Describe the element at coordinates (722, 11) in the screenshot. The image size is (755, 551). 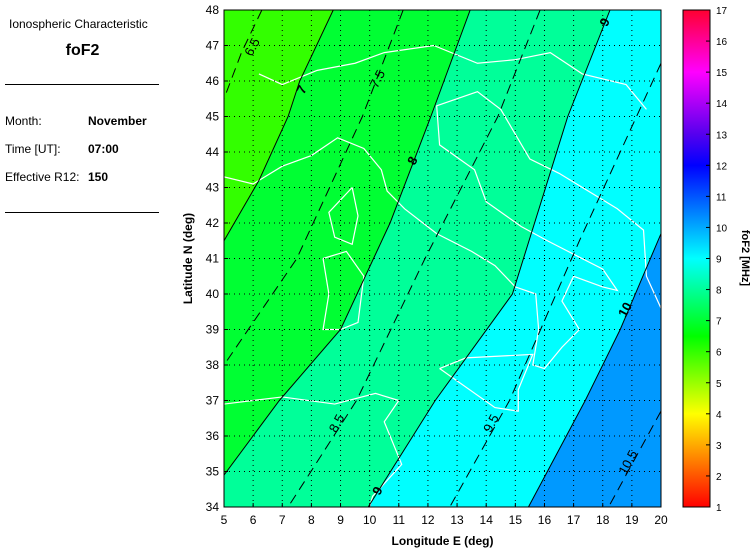
I see `colorbar-tick-label: 17` at that location.